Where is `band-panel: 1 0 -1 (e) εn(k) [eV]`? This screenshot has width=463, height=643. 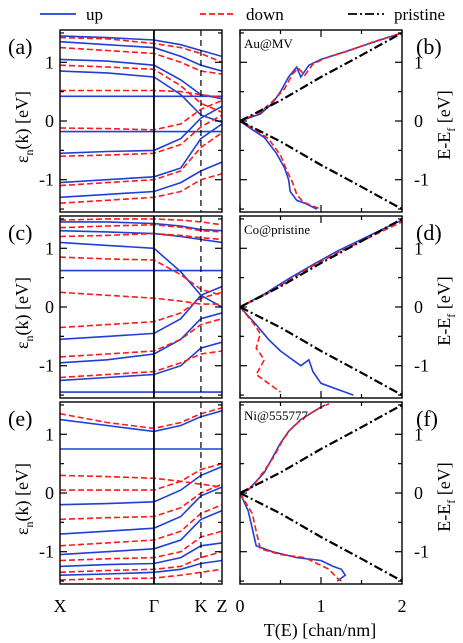
band-panel: 1 0 -1 (e) εn(k) [eV] is located at coordinates (115, 493).